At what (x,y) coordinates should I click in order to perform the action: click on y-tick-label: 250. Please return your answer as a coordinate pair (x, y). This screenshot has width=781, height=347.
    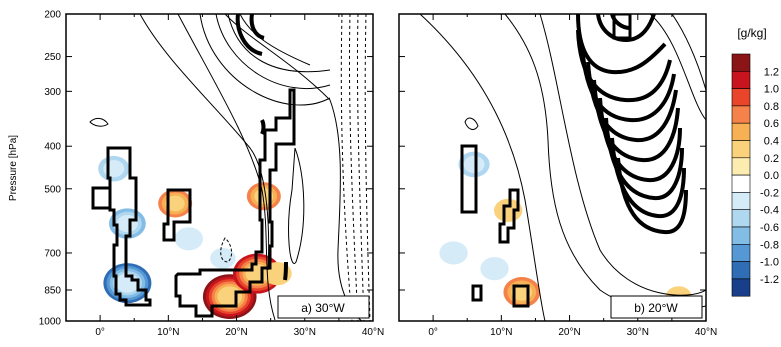
    Looking at the image, I should click on (52, 57).